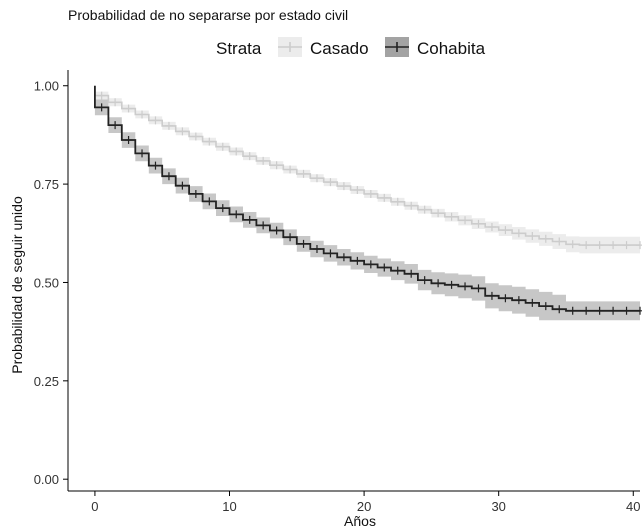 This screenshot has width=642, height=531. Describe the element at coordinates (354, 509) in the screenshot. I see `x-axis: 0 10 20 30 40 Años` at that location.